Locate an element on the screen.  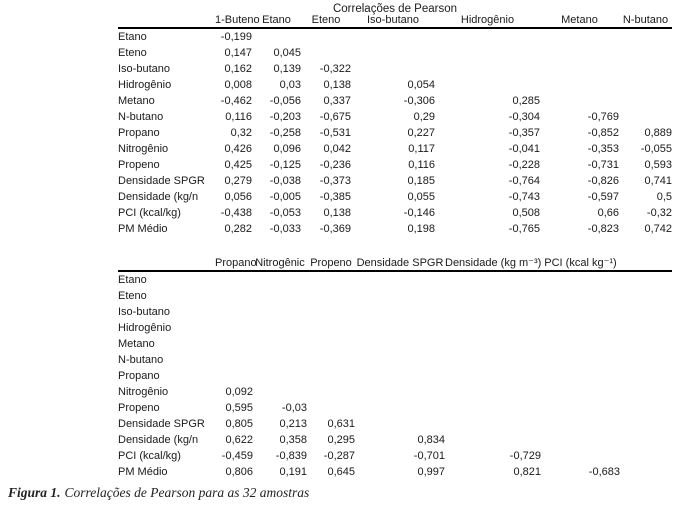
correlation-value: 0,008 is located at coordinates (238, 85).